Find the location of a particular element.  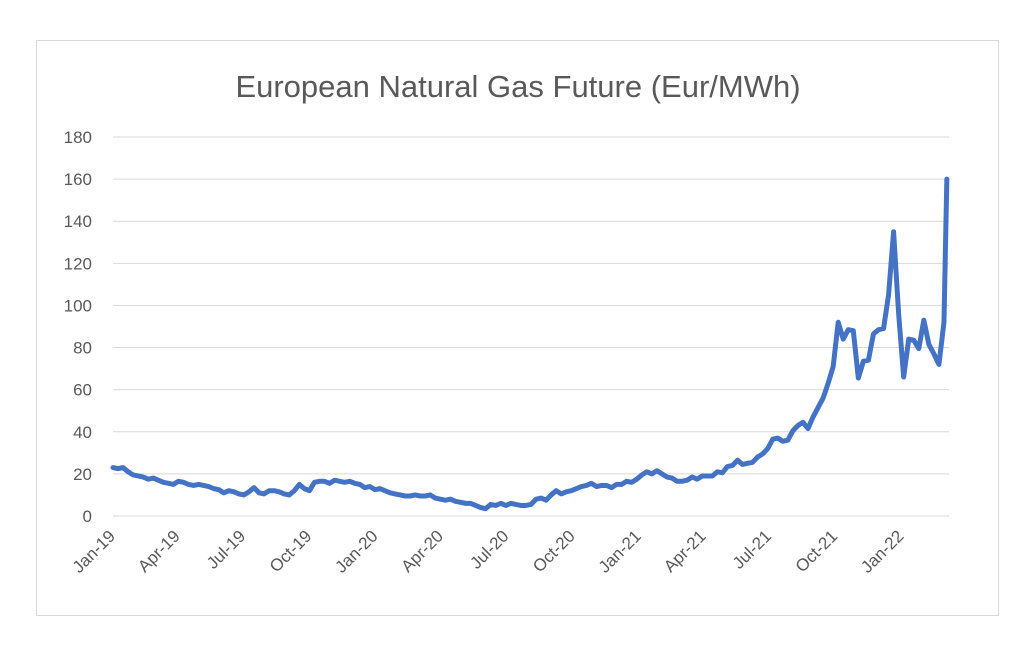

chart-title: European Natural Gas Future (Eur/MWh) is located at coordinates (517, 86).